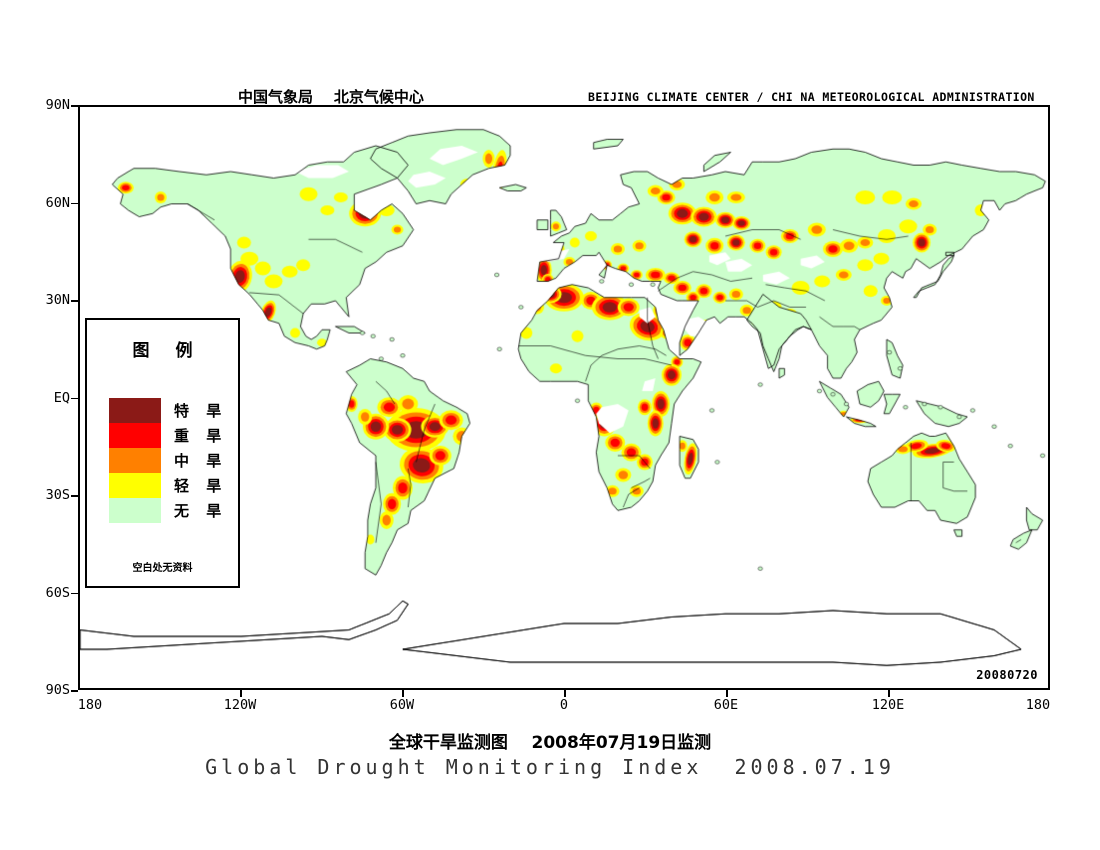 This screenshot has height=850, width=1100. I want to click on longitude-tick-label: 60E, so click(726, 705).